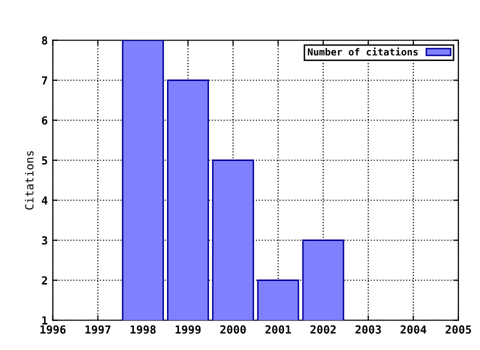 The image size is (480, 350). Describe the element at coordinates (45, 320) in the screenshot. I see `y-tick-label: 1` at that location.